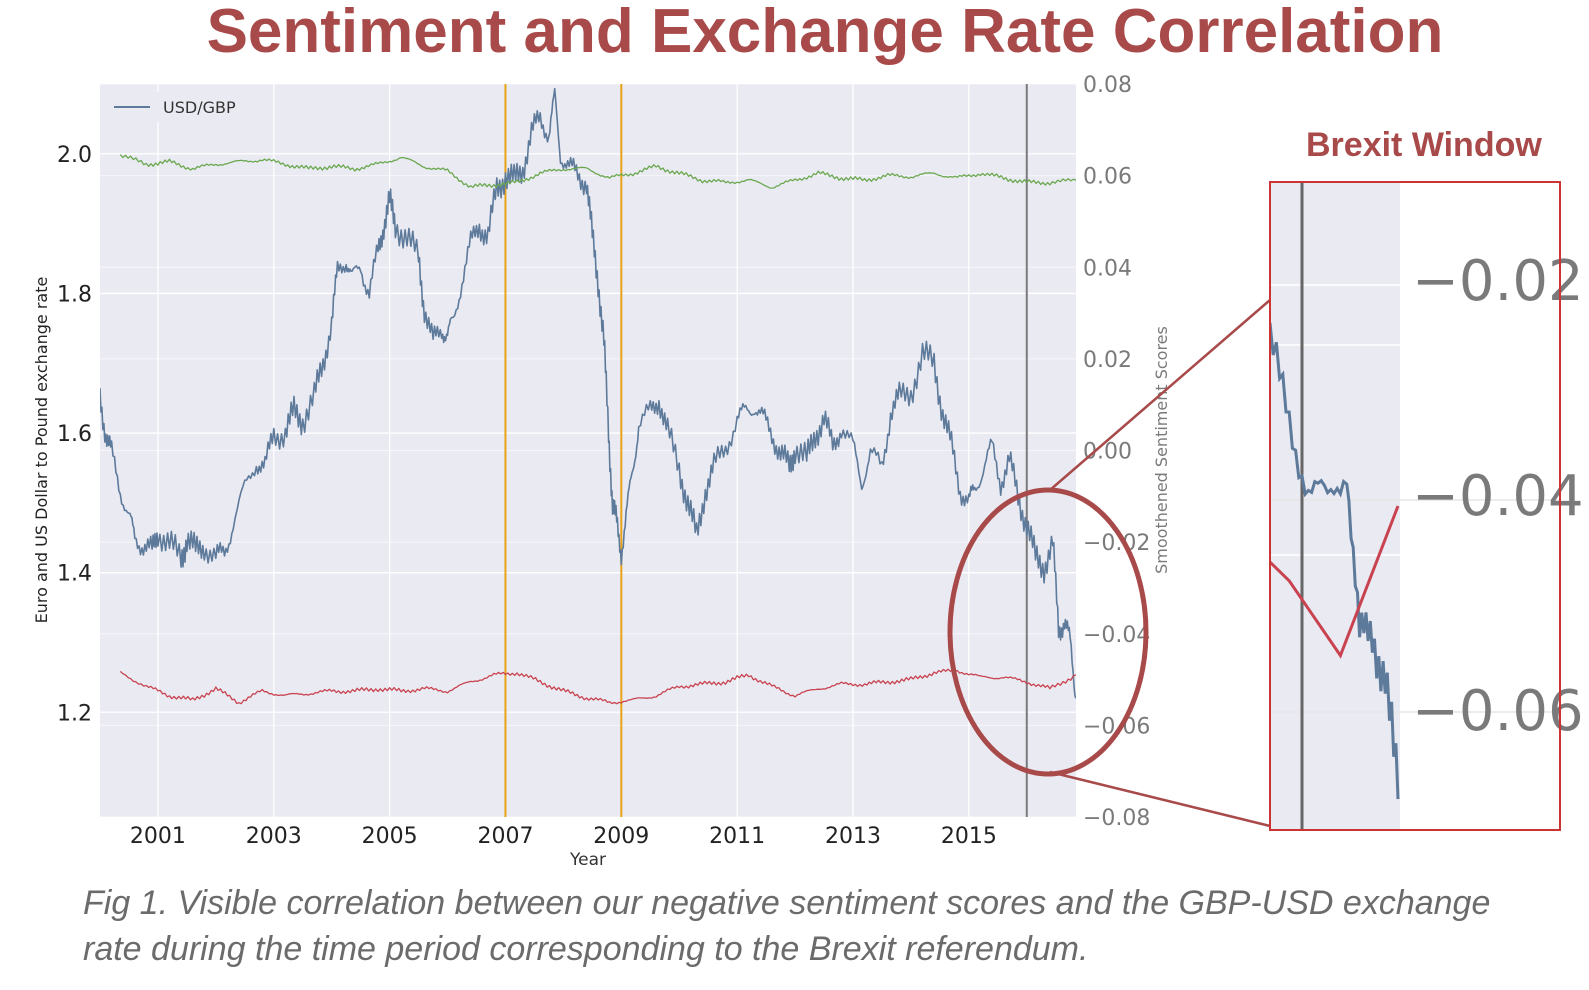  What do you see at coordinates (1048, 632) in the screenshot?
I see `brexit-highlight-ellipse` at bounding box center [1048, 632].